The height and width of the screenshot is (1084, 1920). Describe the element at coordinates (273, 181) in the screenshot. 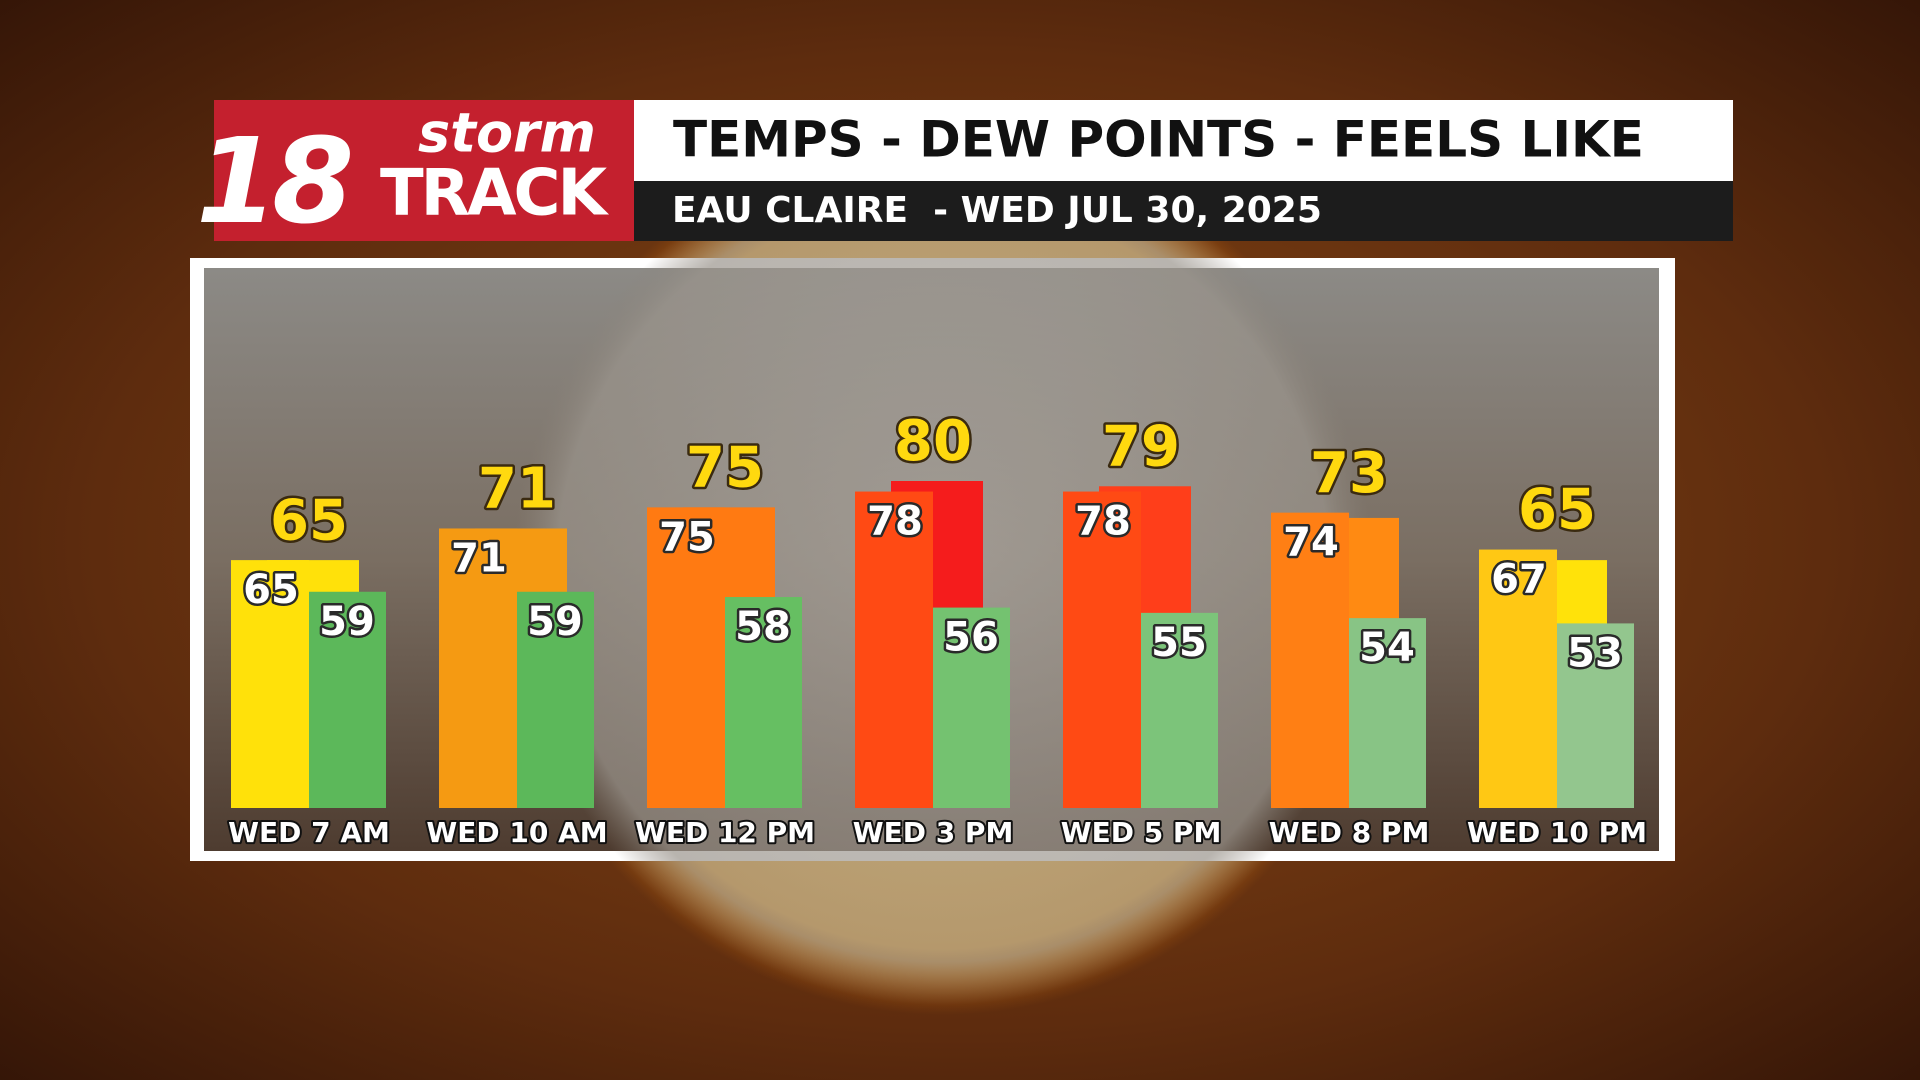

I see `logo-number: 18` at that location.